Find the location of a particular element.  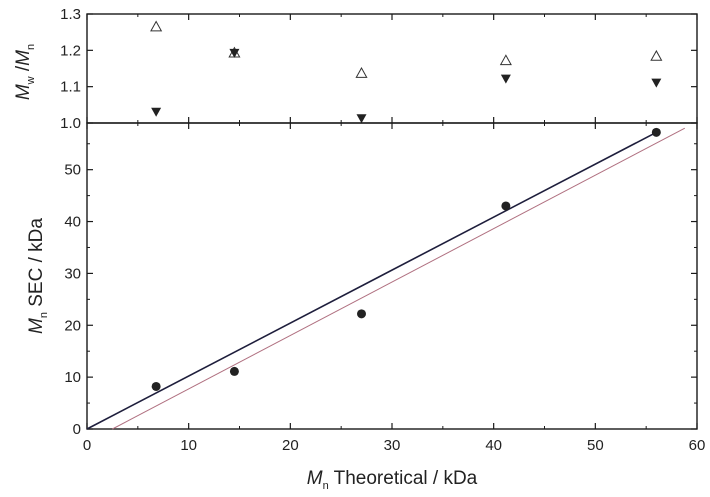

y-tick-label: 0 is located at coordinates (77, 429).